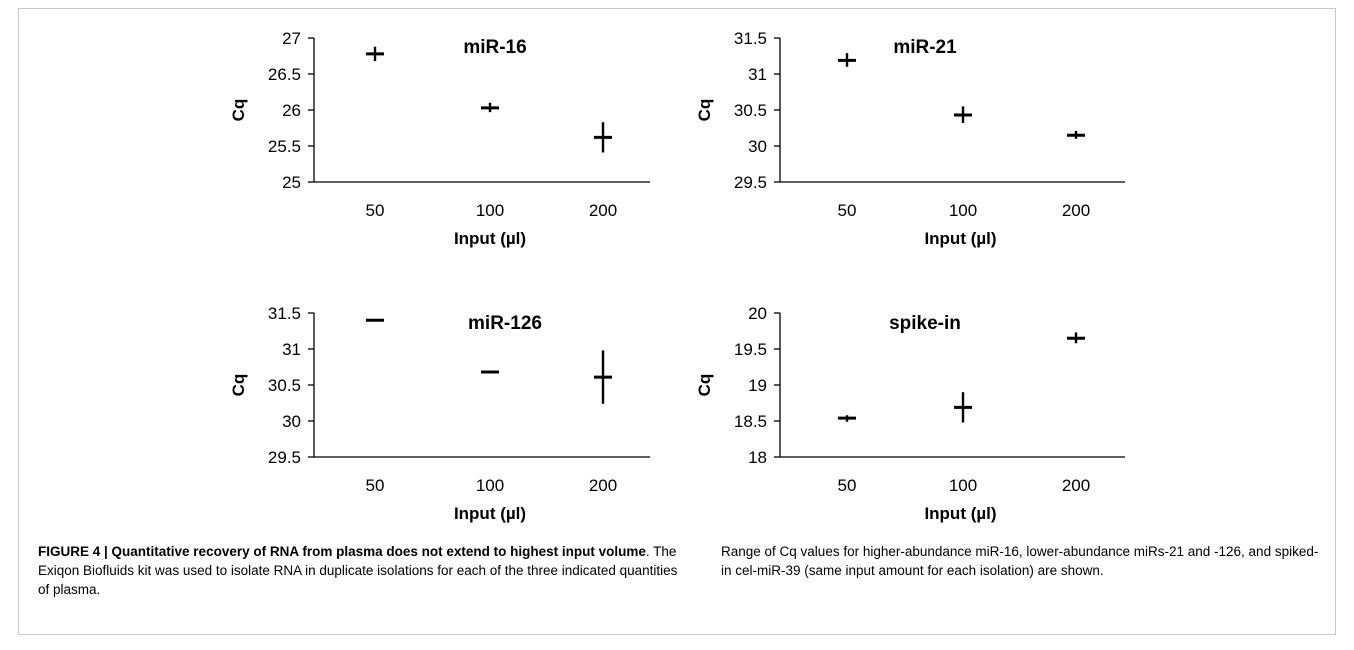 This screenshot has width=1354, height=650. Describe the element at coordinates (291, 182) in the screenshot. I see `y-tick-label: 25` at that location.